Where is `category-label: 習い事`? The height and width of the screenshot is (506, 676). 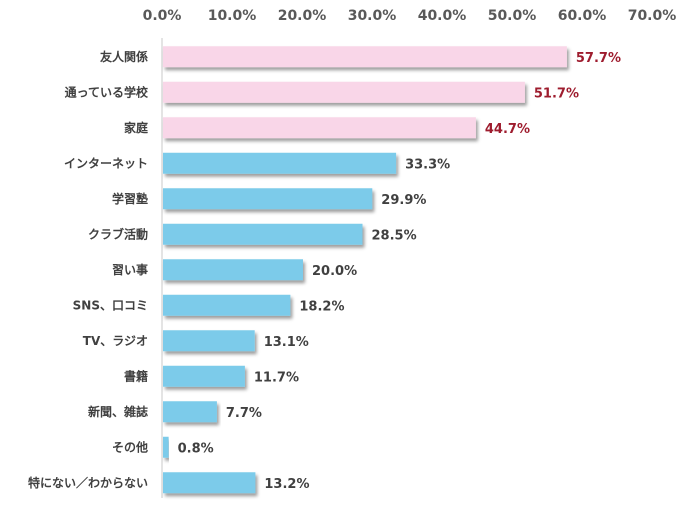 category-label: 習い事 is located at coordinates (130, 269).